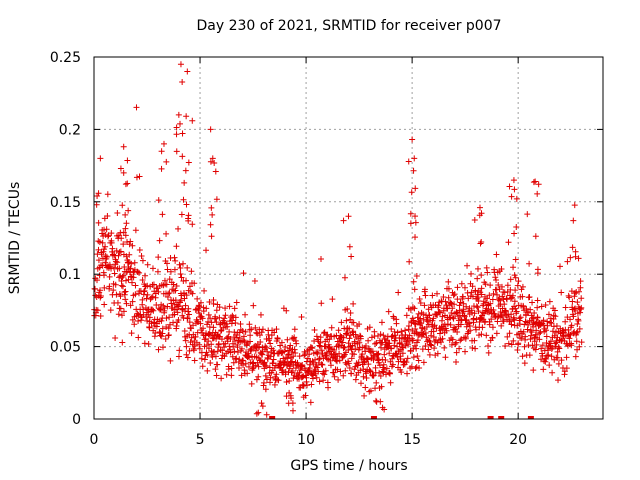 The width and height of the screenshot is (640, 480). Describe the element at coordinates (530, 417) in the screenshot. I see `zero-value-marker` at that location.